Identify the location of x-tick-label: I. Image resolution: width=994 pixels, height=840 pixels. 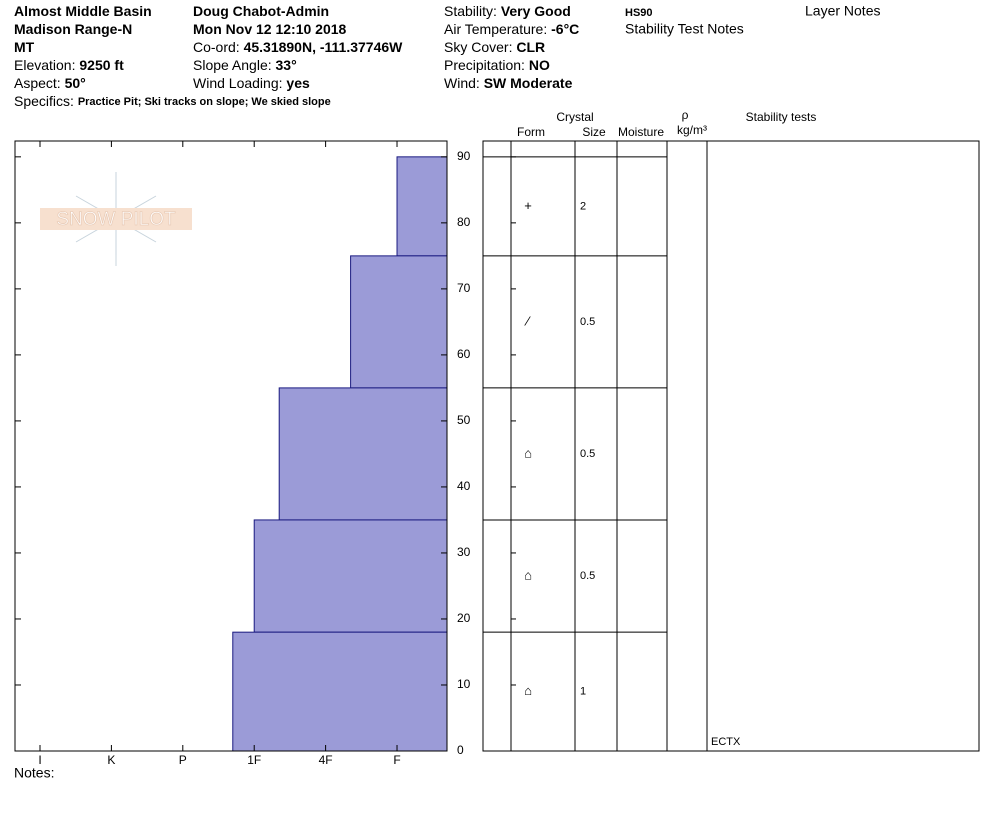
(39, 760).